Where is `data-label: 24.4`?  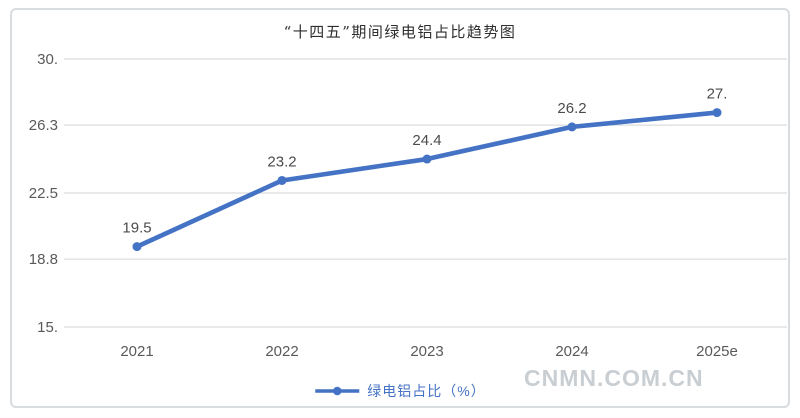 data-label: 24.4 is located at coordinates (426, 140).